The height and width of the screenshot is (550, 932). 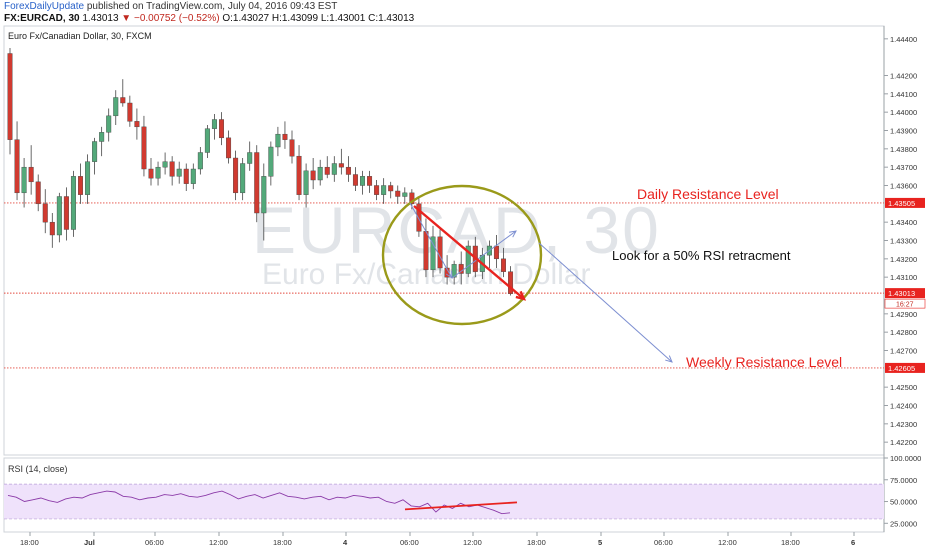 What do you see at coordinates (669, 359) in the screenshot?
I see `blue-arrow-target-head` at bounding box center [669, 359].